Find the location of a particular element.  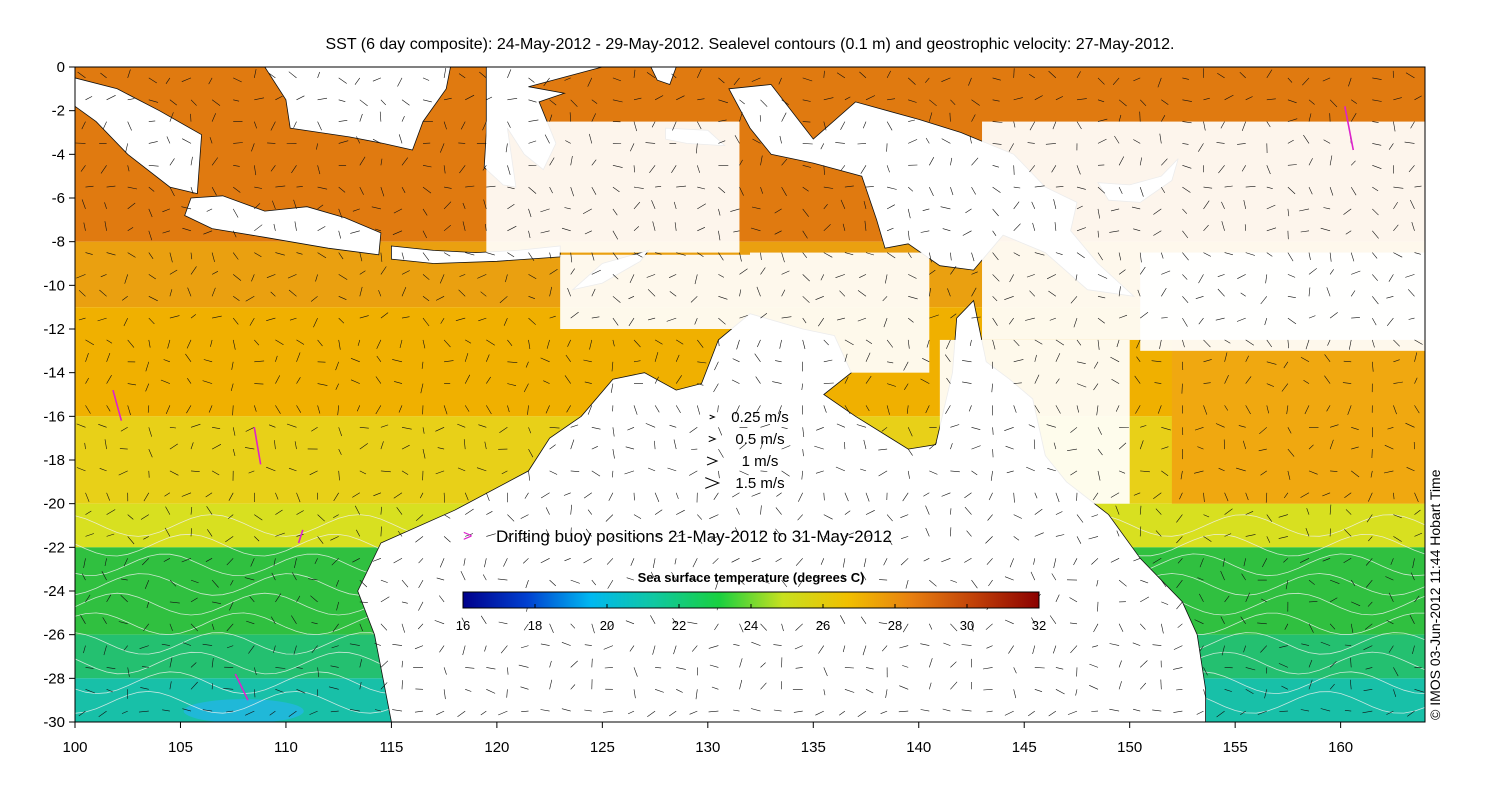

velocity-legend-arrow-icon is located at coordinates (712, 439).